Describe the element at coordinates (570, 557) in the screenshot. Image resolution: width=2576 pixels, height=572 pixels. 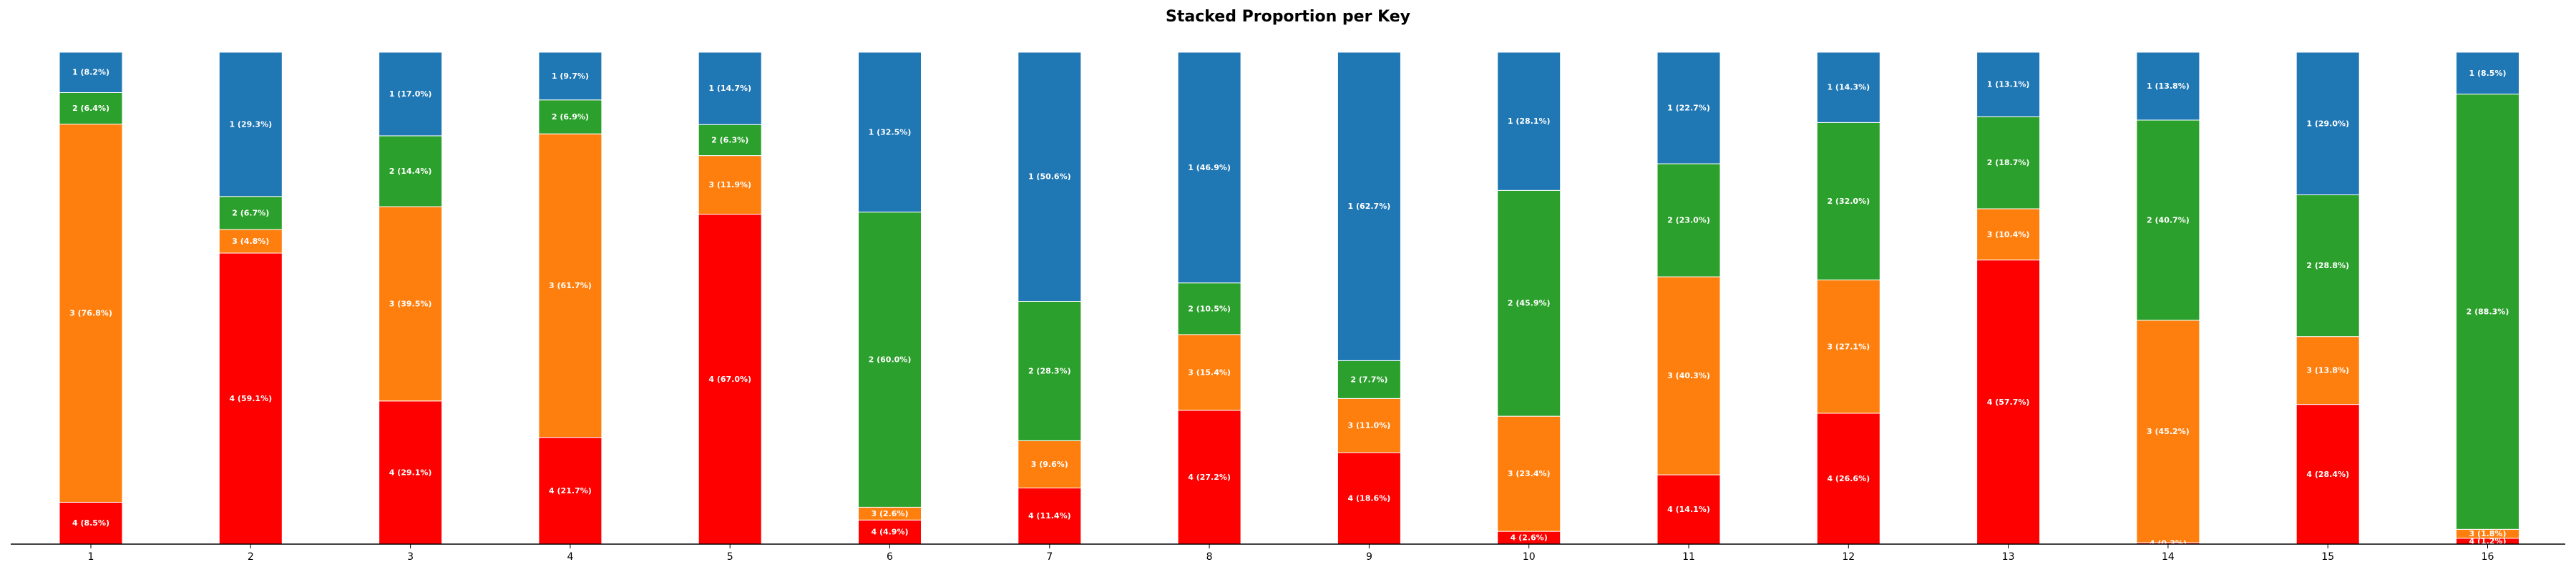
I see `x-tick-label-4: 4` at that location.